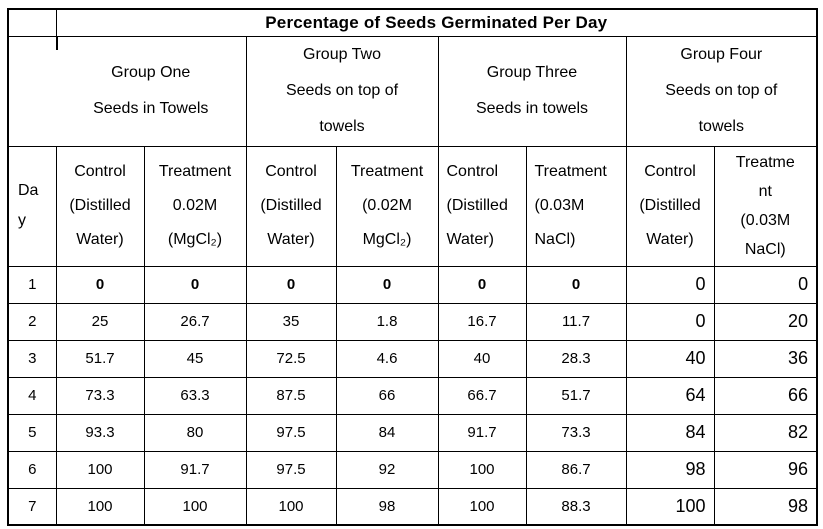  Describe the element at coordinates (291, 358) in the screenshot. I see `value-cell-g2-control: 72.5` at that location.